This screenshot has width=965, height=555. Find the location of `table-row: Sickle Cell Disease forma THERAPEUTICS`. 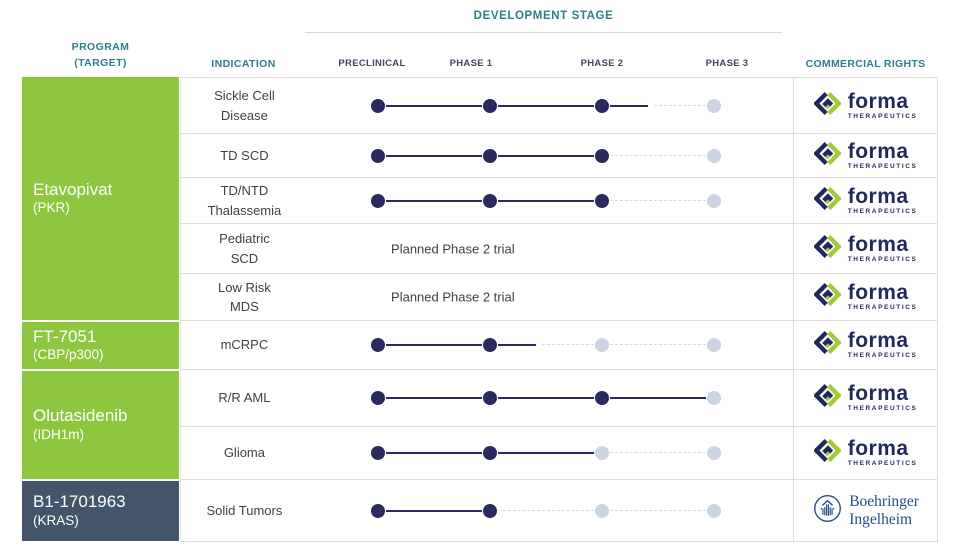

table-row: Sickle Cell Disease forma THERAPEUTICS is located at coordinates (559, 106).